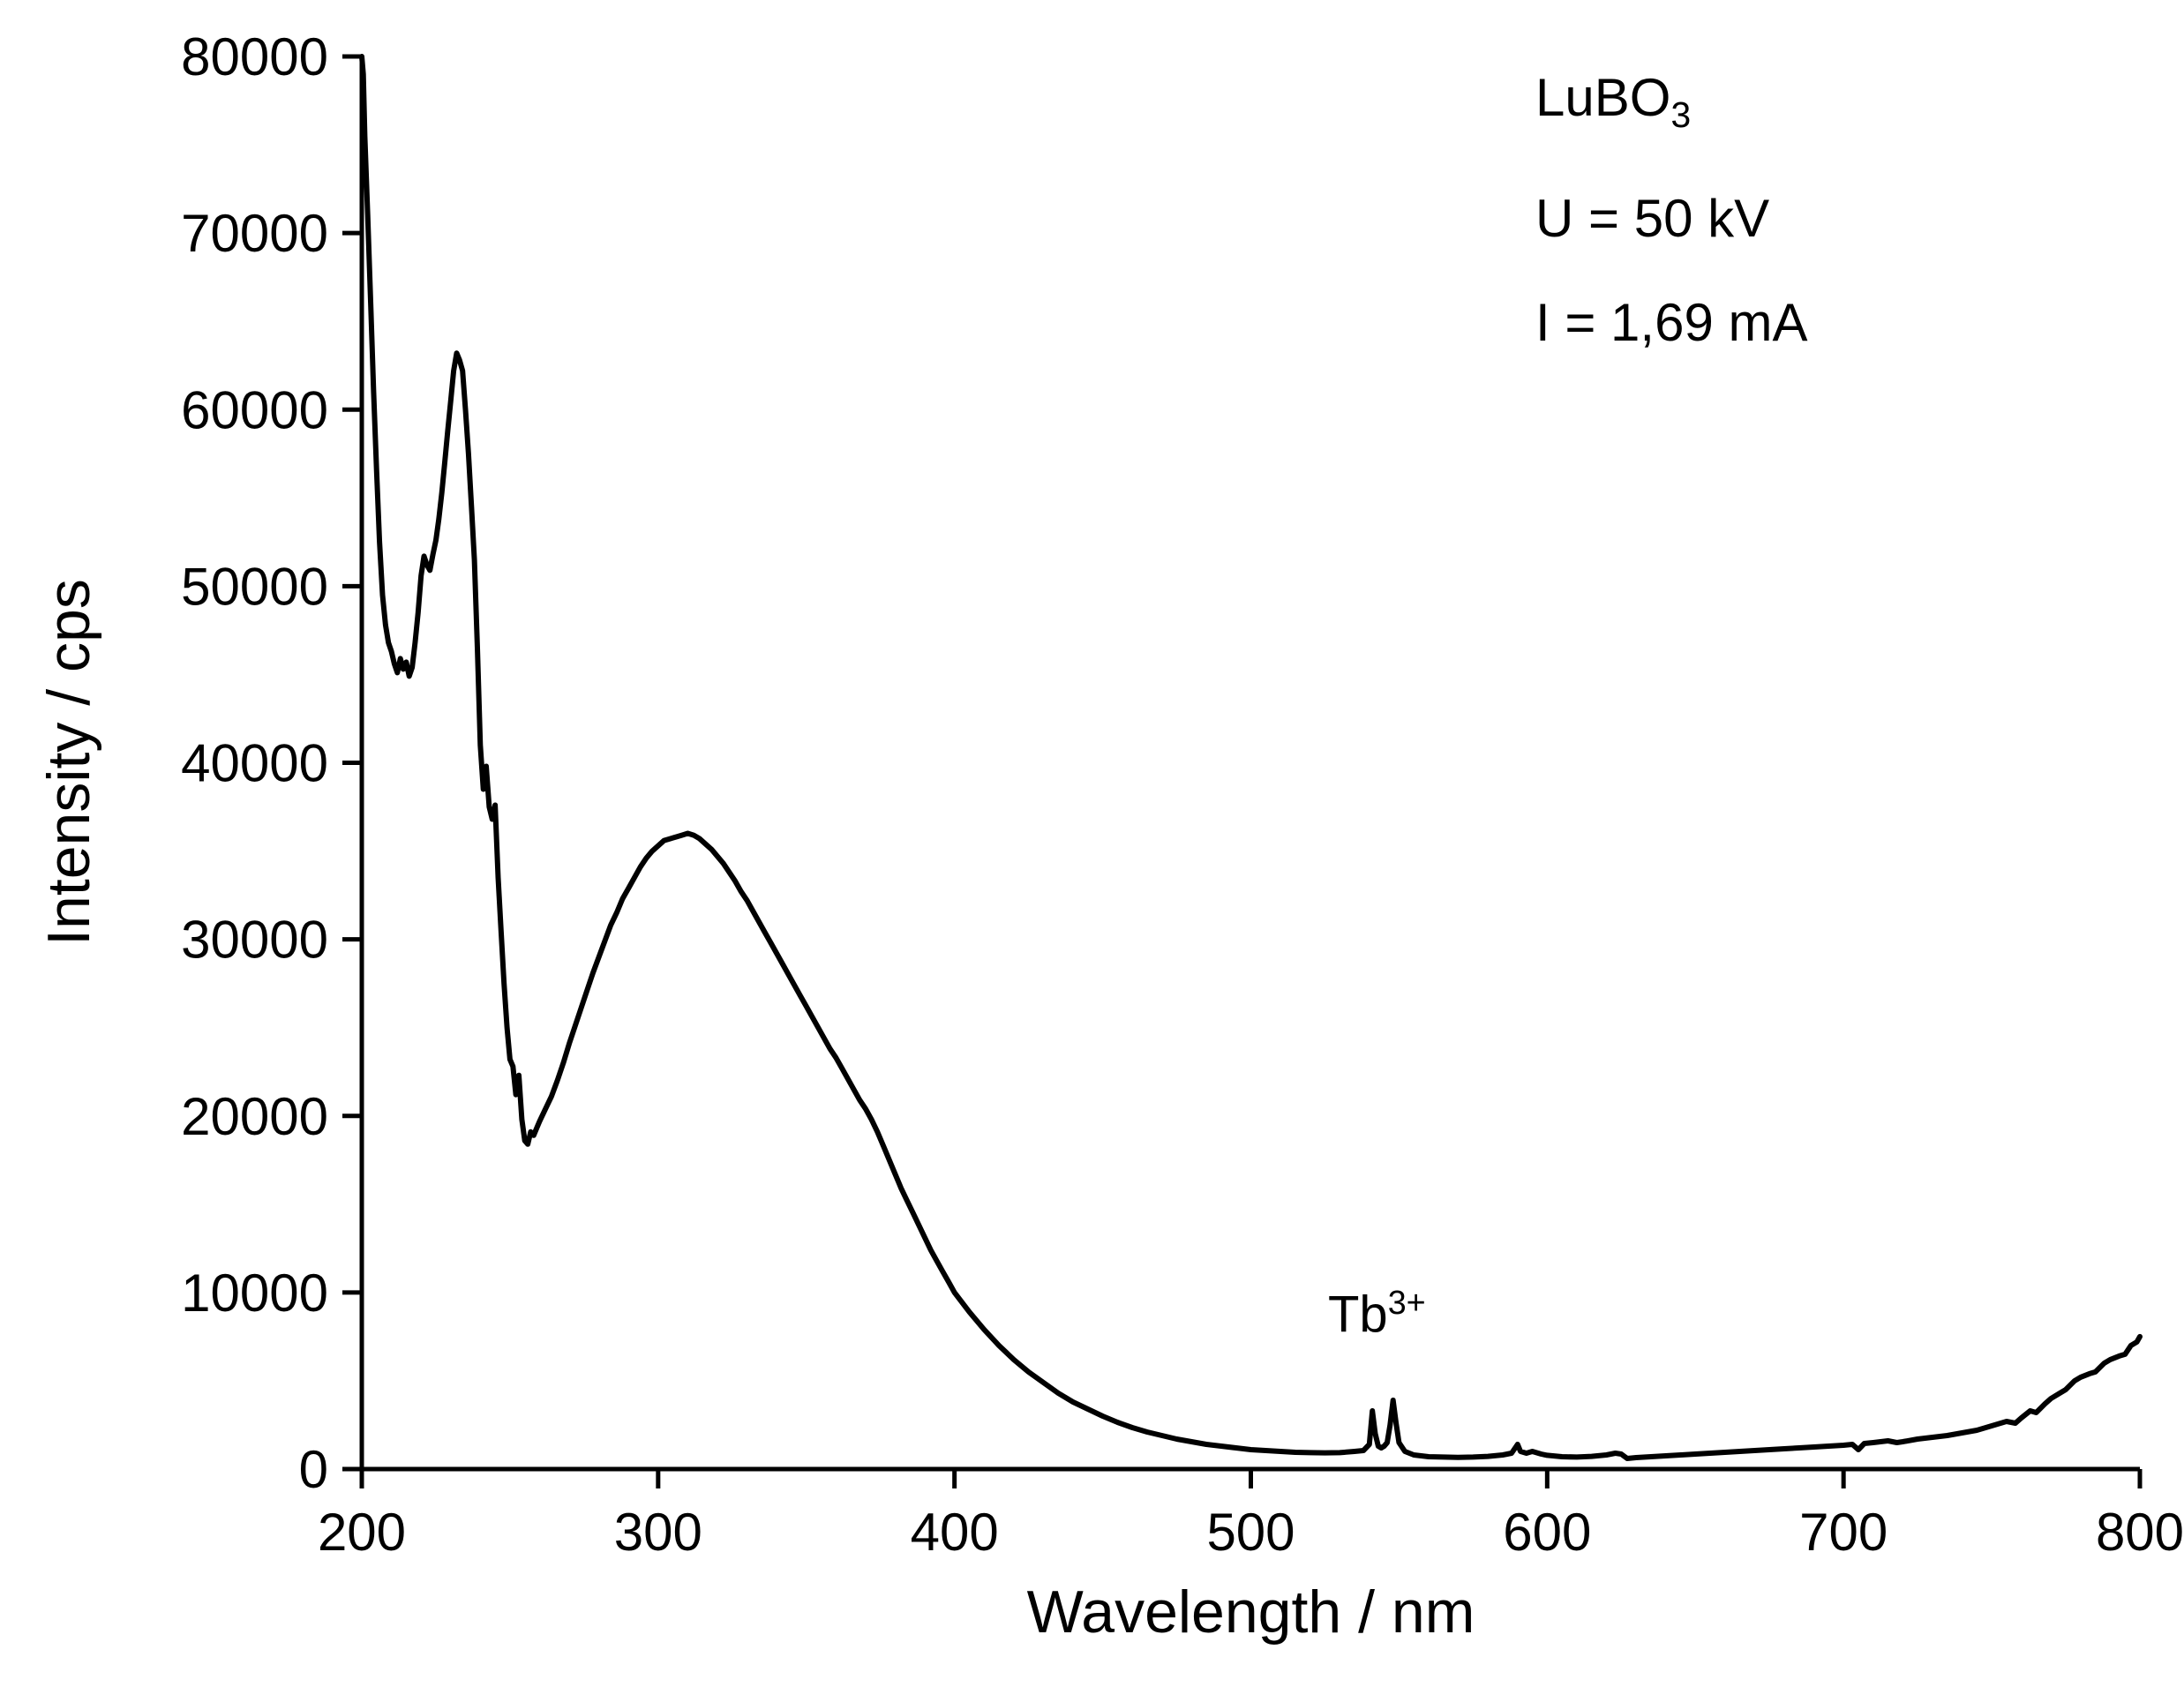 This screenshot has height=1702, width=2184. What do you see at coordinates (1547, 1532) in the screenshot?
I see `x-tick-label: 600` at bounding box center [1547, 1532].